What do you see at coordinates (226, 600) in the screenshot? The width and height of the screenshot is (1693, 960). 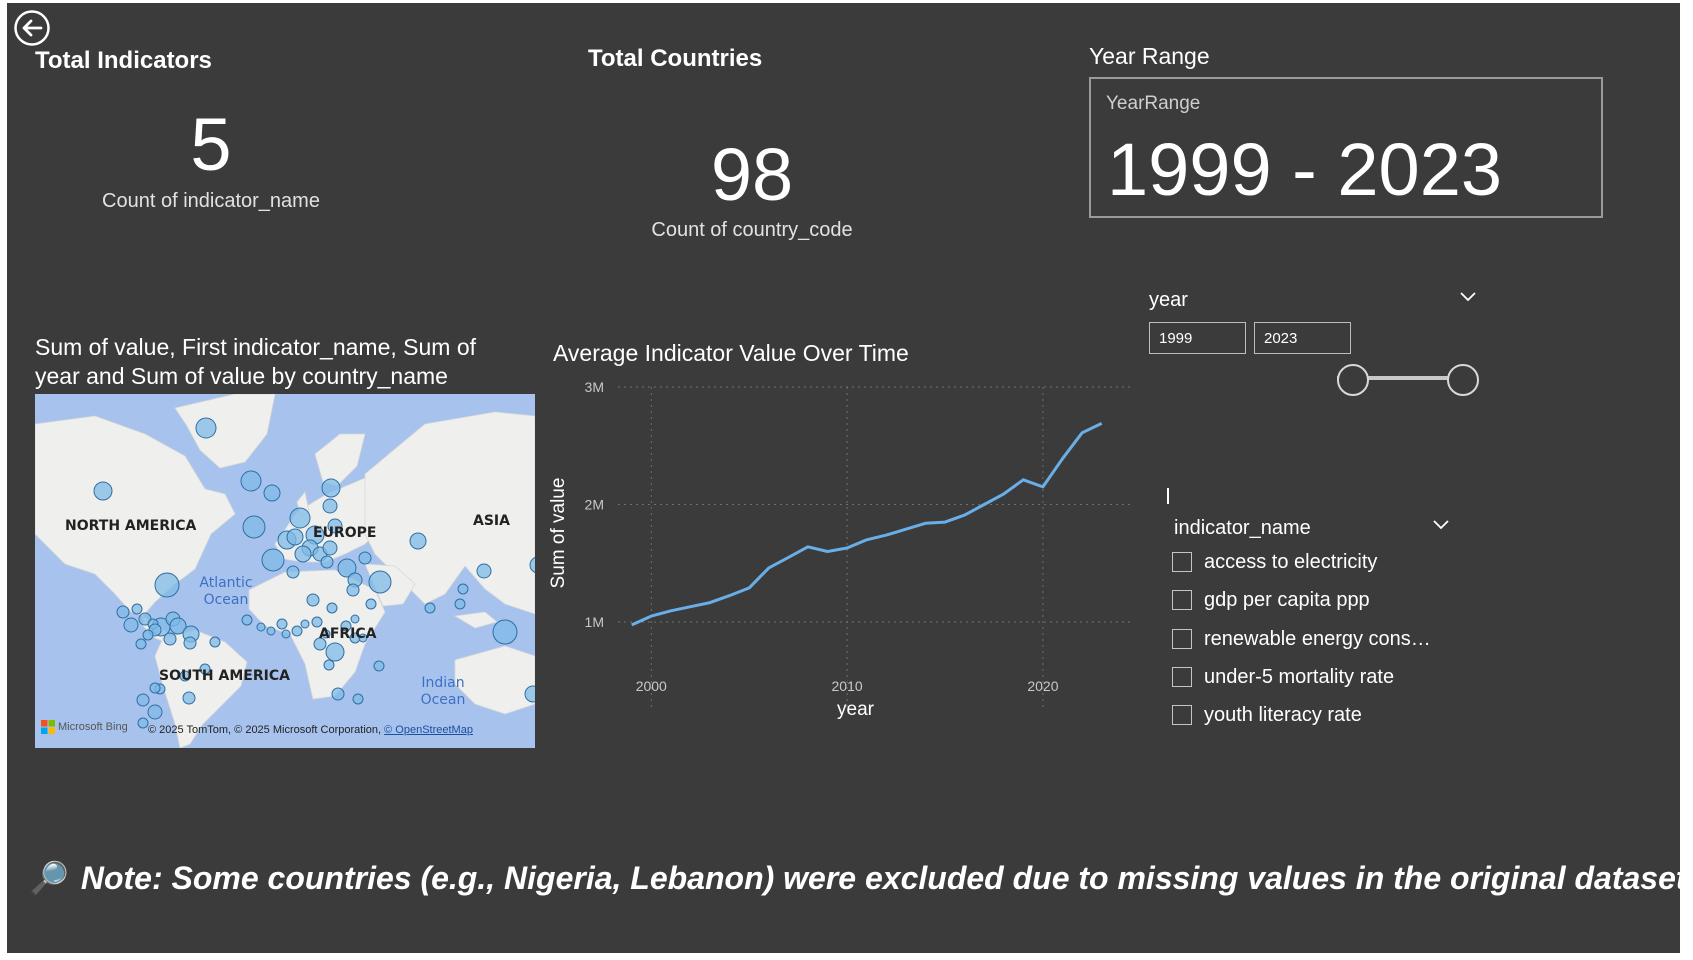 I see `atlantic-line2: Ocean` at bounding box center [226, 600].